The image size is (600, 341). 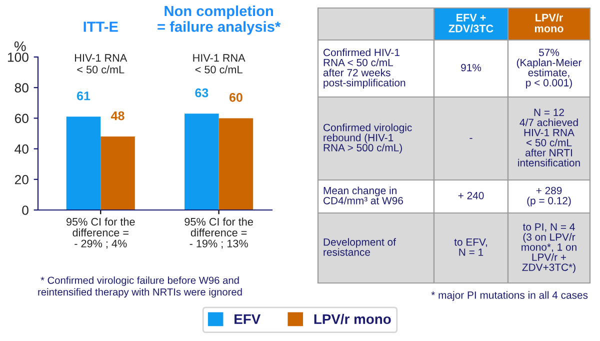 I want to click on data-label: 60, so click(x=235, y=97).